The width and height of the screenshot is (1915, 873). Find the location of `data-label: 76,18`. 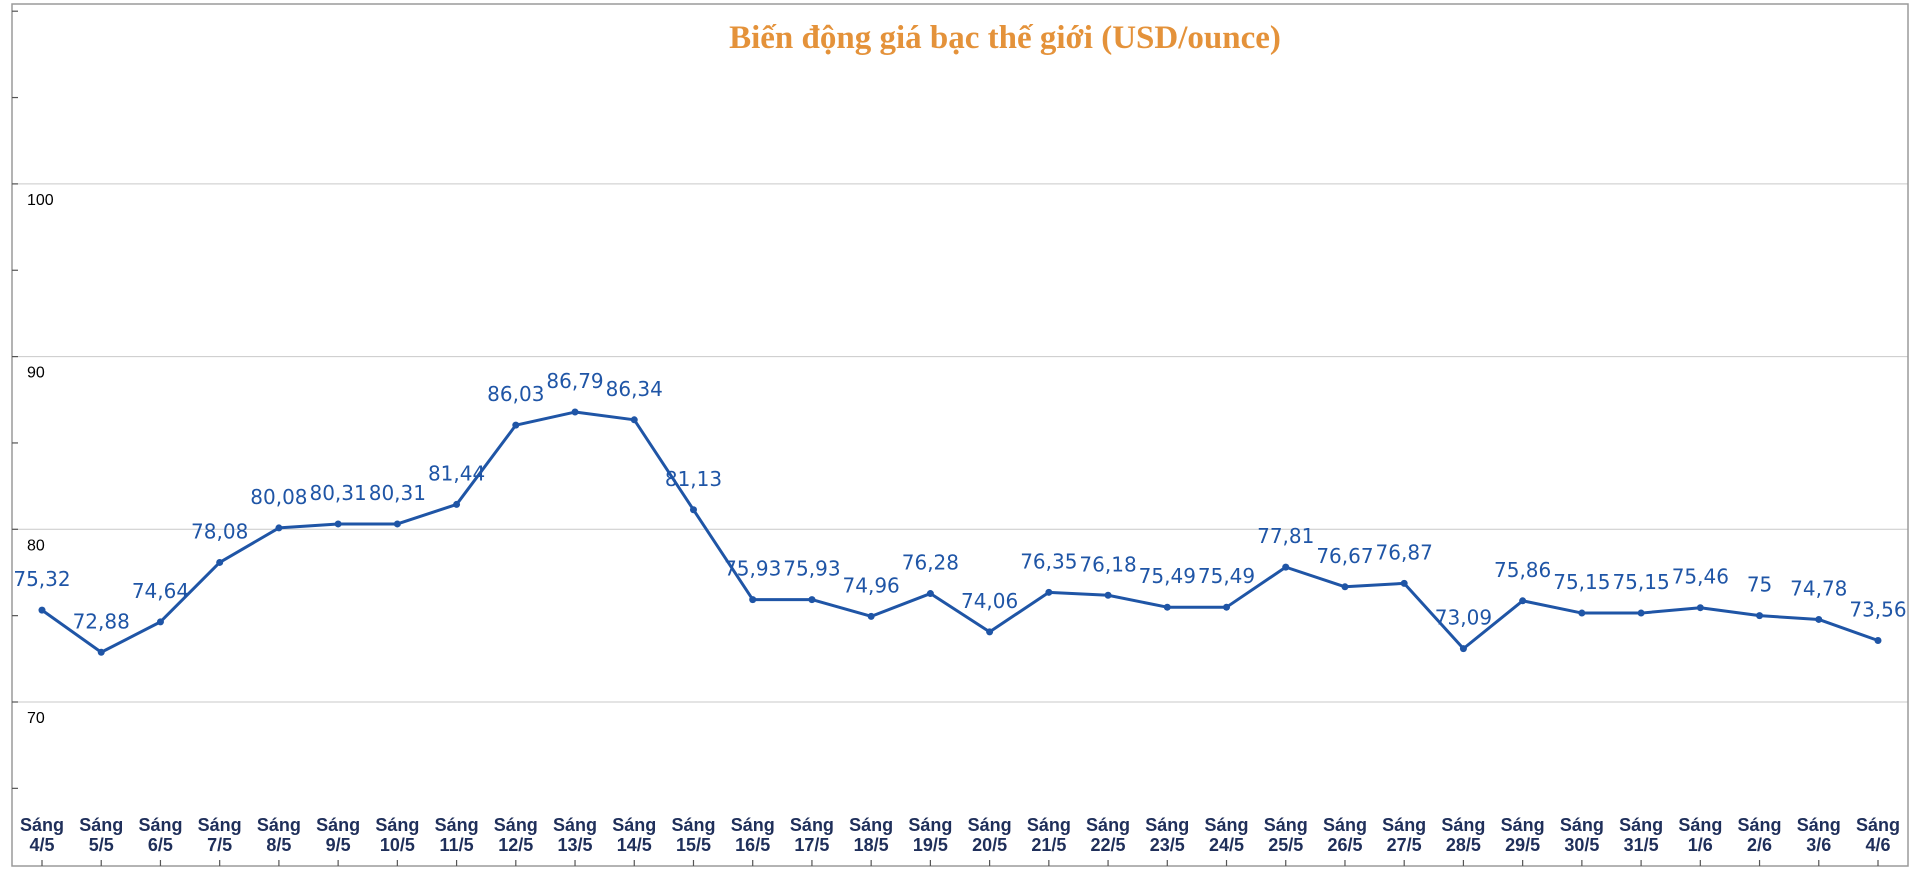

data-label: 76,18 is located at coordinates (1107, 564).